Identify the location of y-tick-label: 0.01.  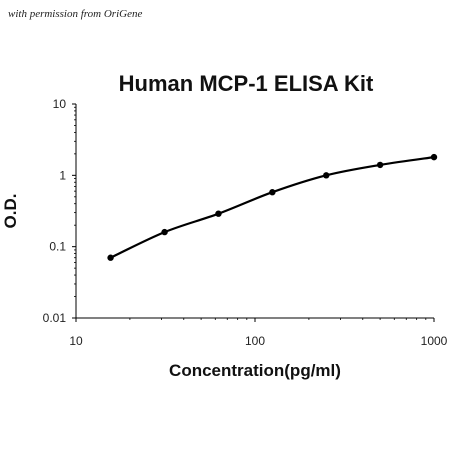
(55, 318).